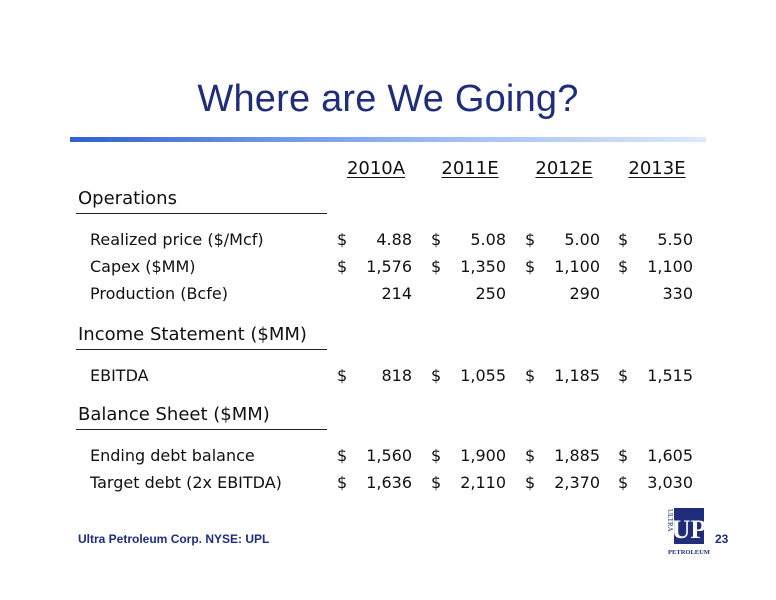  Describe the element at coordinates (394, 239) in the screenshot. I see `cell-value: 4.88` at that location.